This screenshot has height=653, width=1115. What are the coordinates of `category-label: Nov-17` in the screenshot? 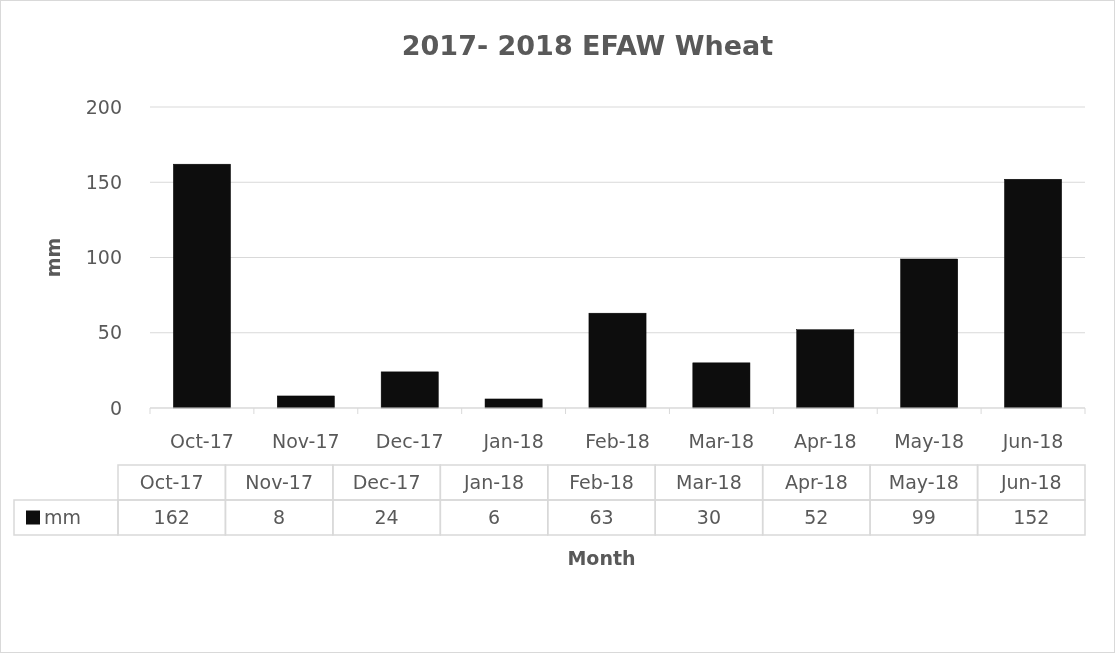 It's located at (279, 482).